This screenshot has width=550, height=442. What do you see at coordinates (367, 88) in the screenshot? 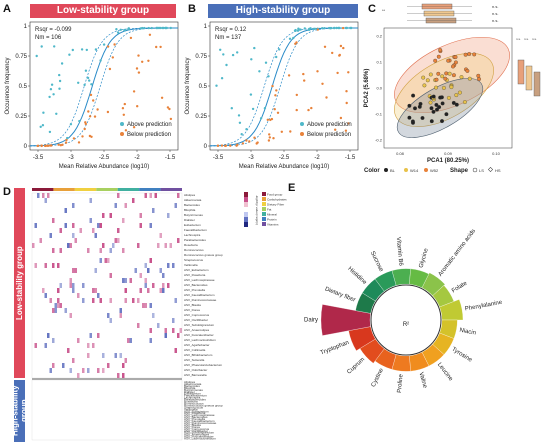
I see `pca-y-axis-label: PCA2 (5.68%)` at bounding box center [367, 88].